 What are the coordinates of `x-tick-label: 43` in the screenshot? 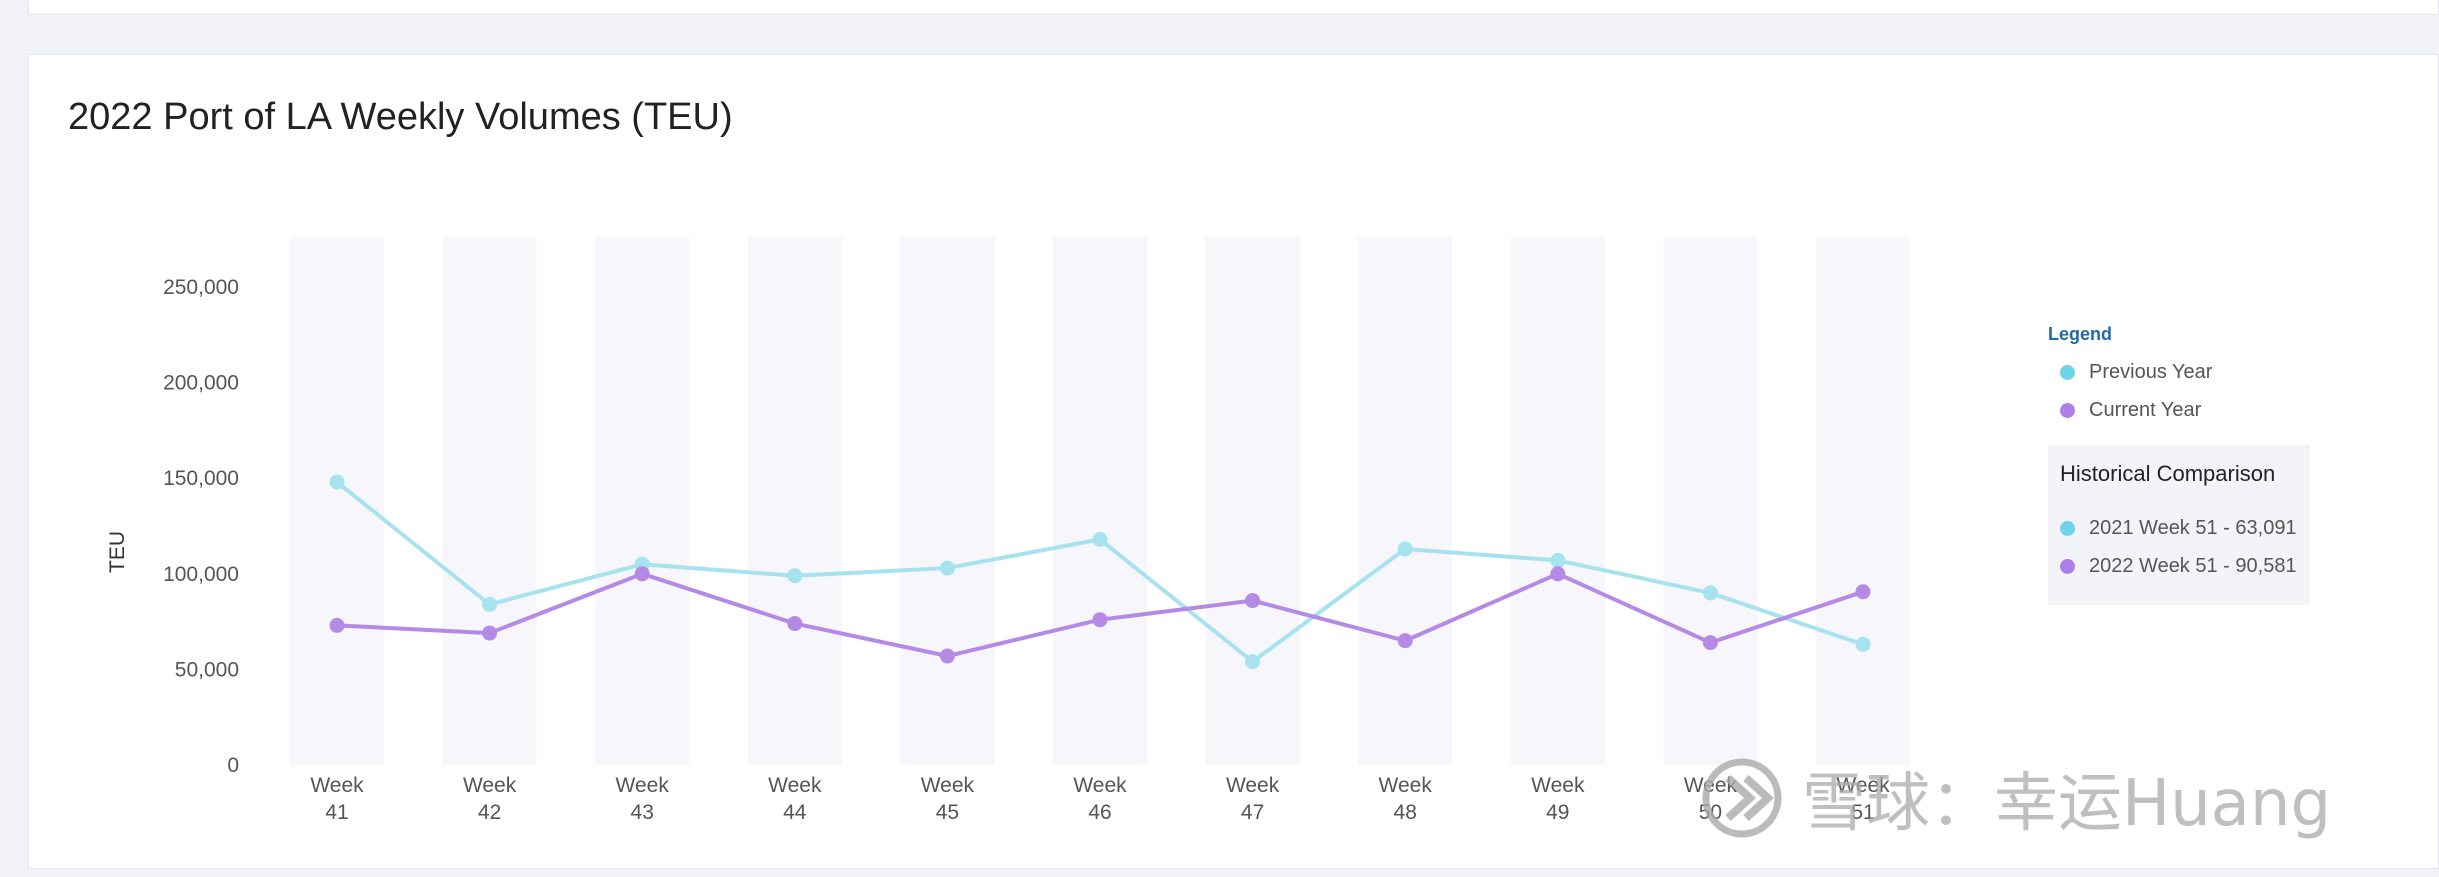 It's located at (642, 812).